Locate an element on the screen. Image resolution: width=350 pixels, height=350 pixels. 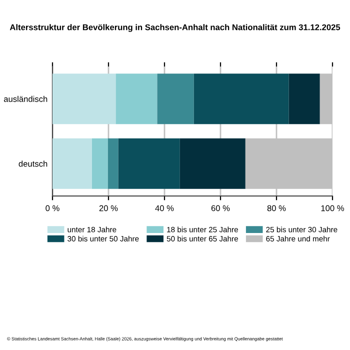
y-tick-label: deutsch is located at coordinates (33, 163).